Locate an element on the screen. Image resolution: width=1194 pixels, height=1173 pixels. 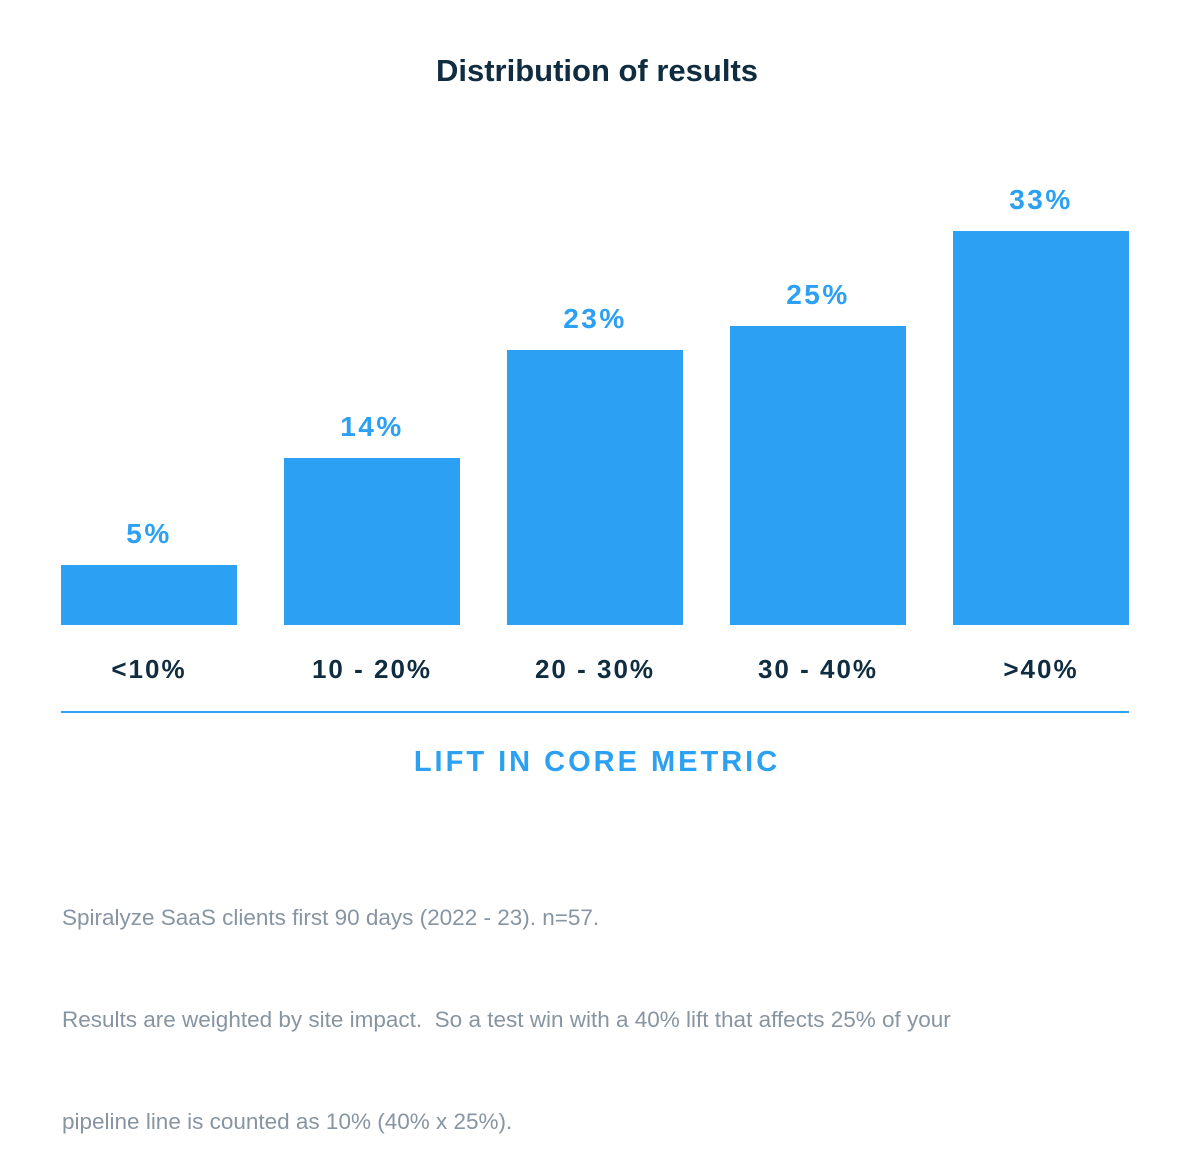
bar-column: 23% is located at coordinates (595, 405).